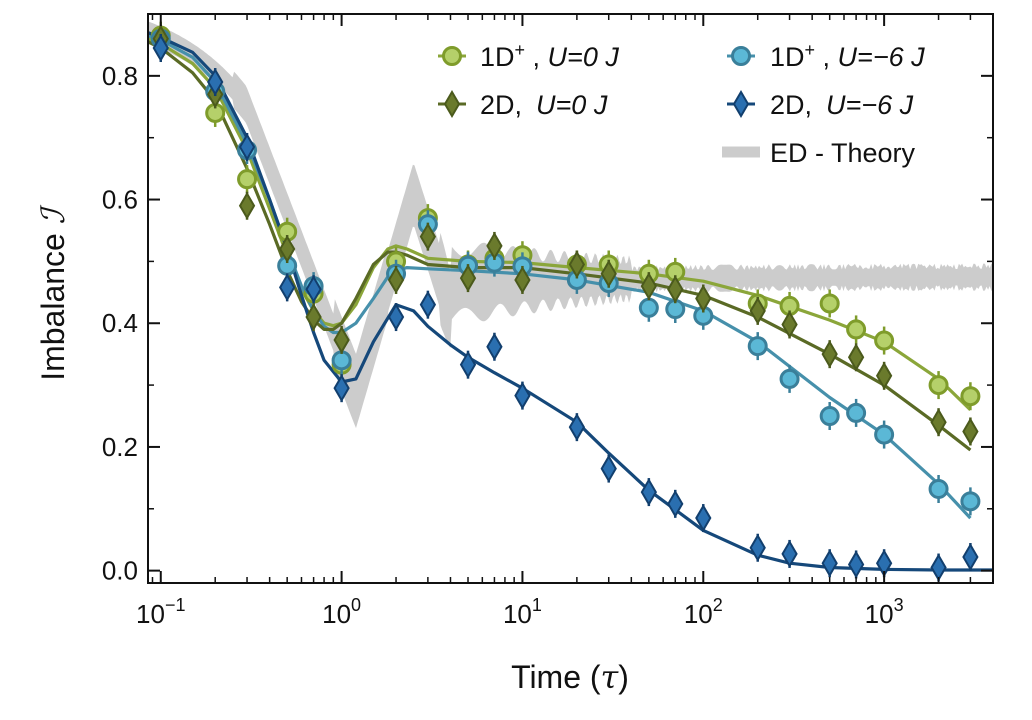  I want to click on x-tick-label: 10², so click(703, 612).